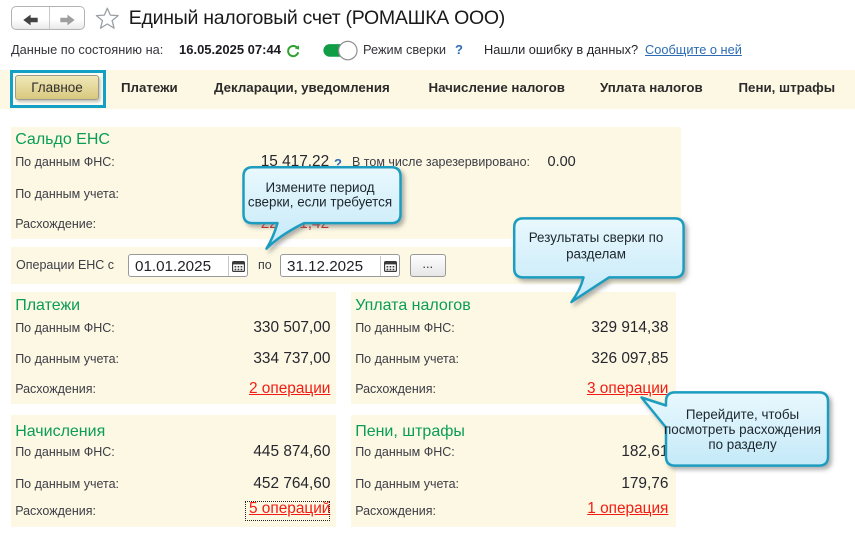  I want to click on svg-text: Перейдите, чтобы, so click(742, 414).